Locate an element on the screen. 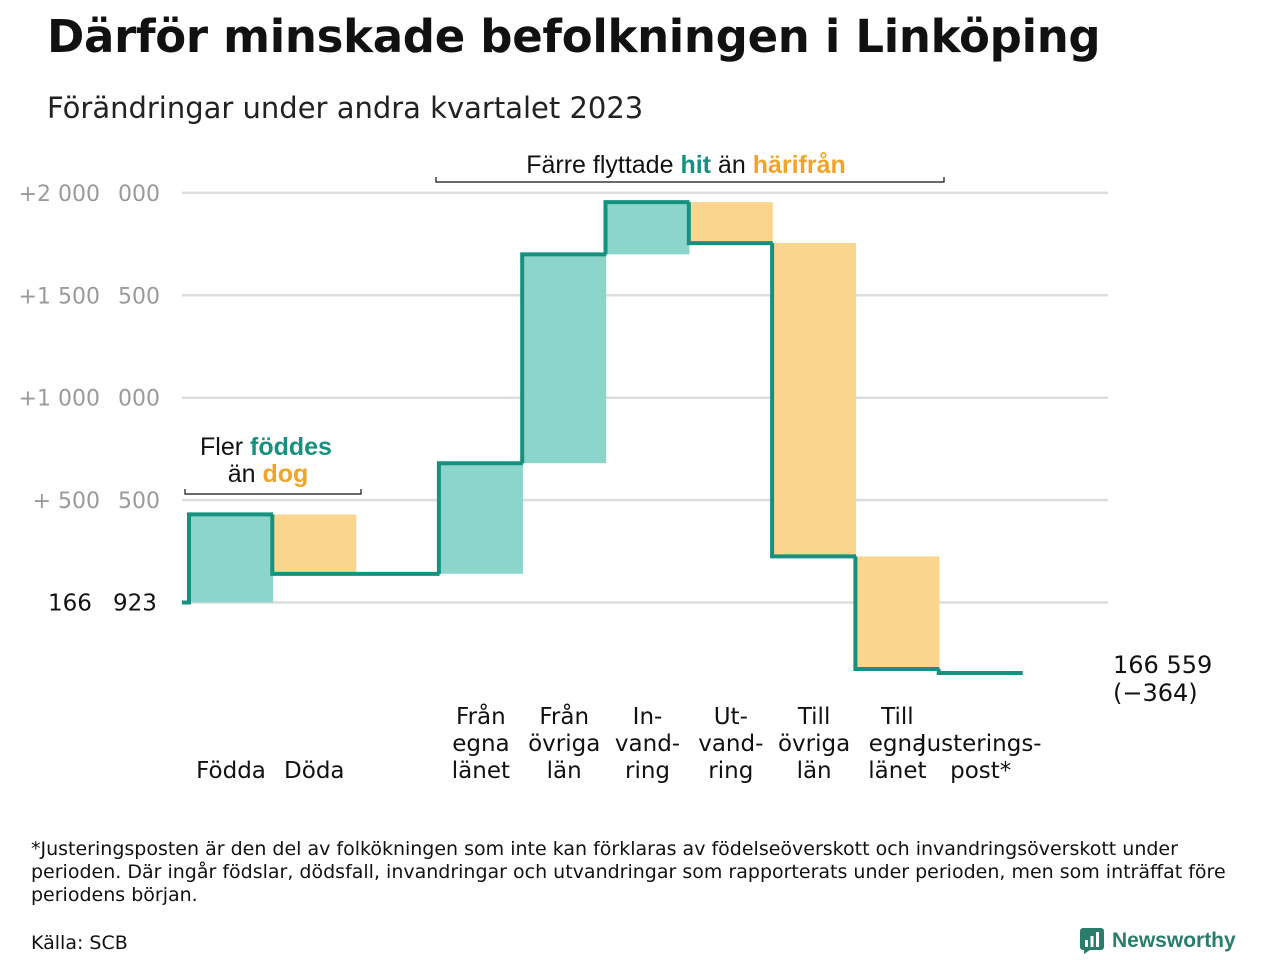 The image size is (1280, 960). y-tick-label: + 500 is located at coordinates (66, 501).